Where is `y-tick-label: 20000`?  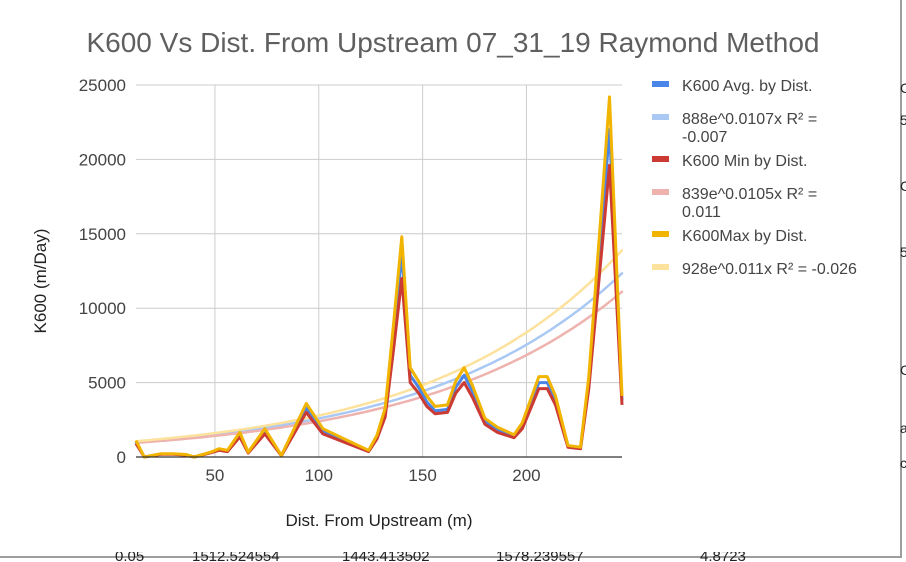
y-tick-label: 20000 is located at coordinates (102, 159).